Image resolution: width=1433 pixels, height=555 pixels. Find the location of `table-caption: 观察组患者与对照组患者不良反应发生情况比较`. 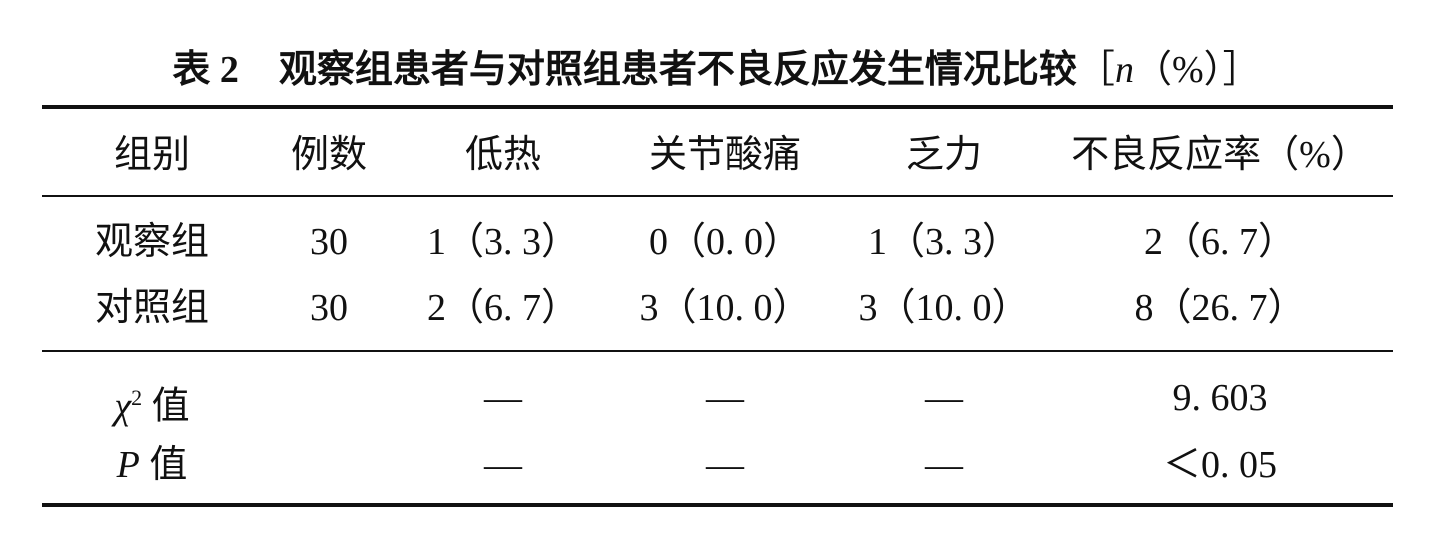

table-caption: 观察组患者与对照组患者不良反应发生情况比较 is located at coordinates (677, 70).